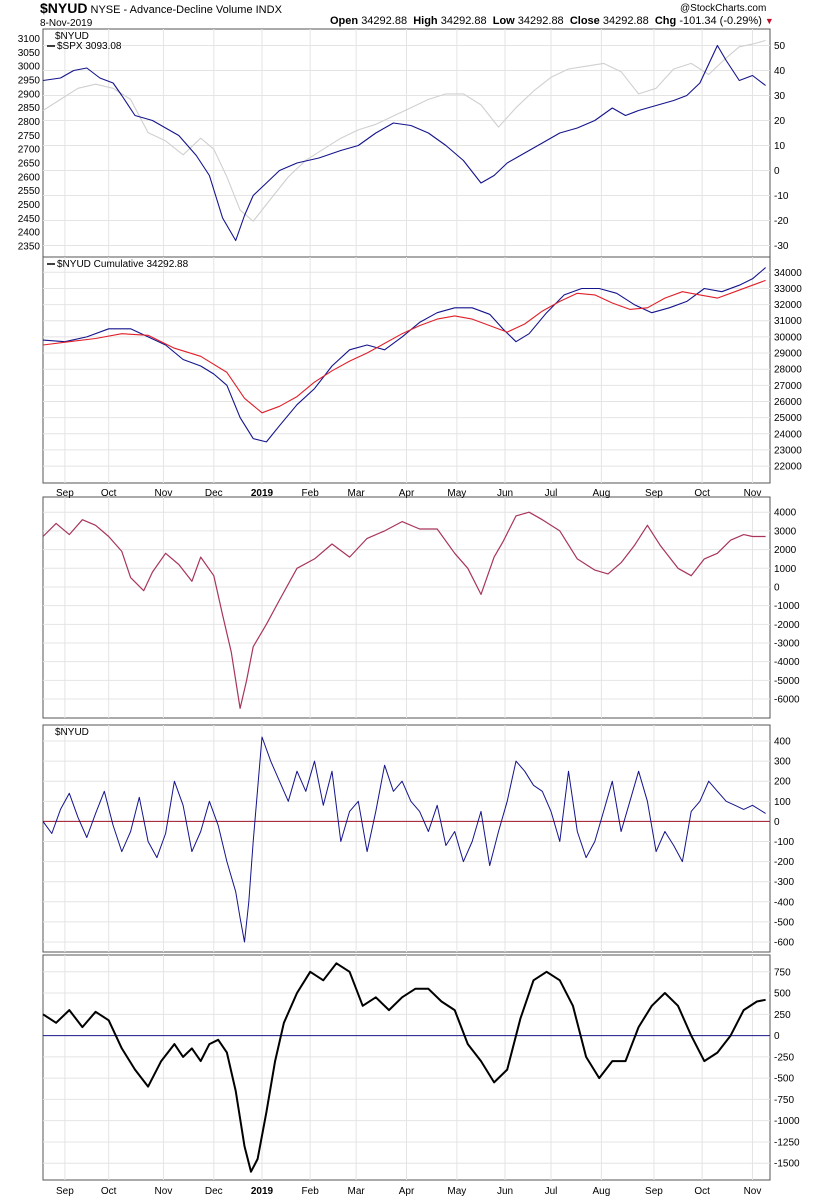  What do you see at coordinates (769, 21) in the screenshot?
I see `triangle-down-icon: ▼` at bounding box center [769, 21].